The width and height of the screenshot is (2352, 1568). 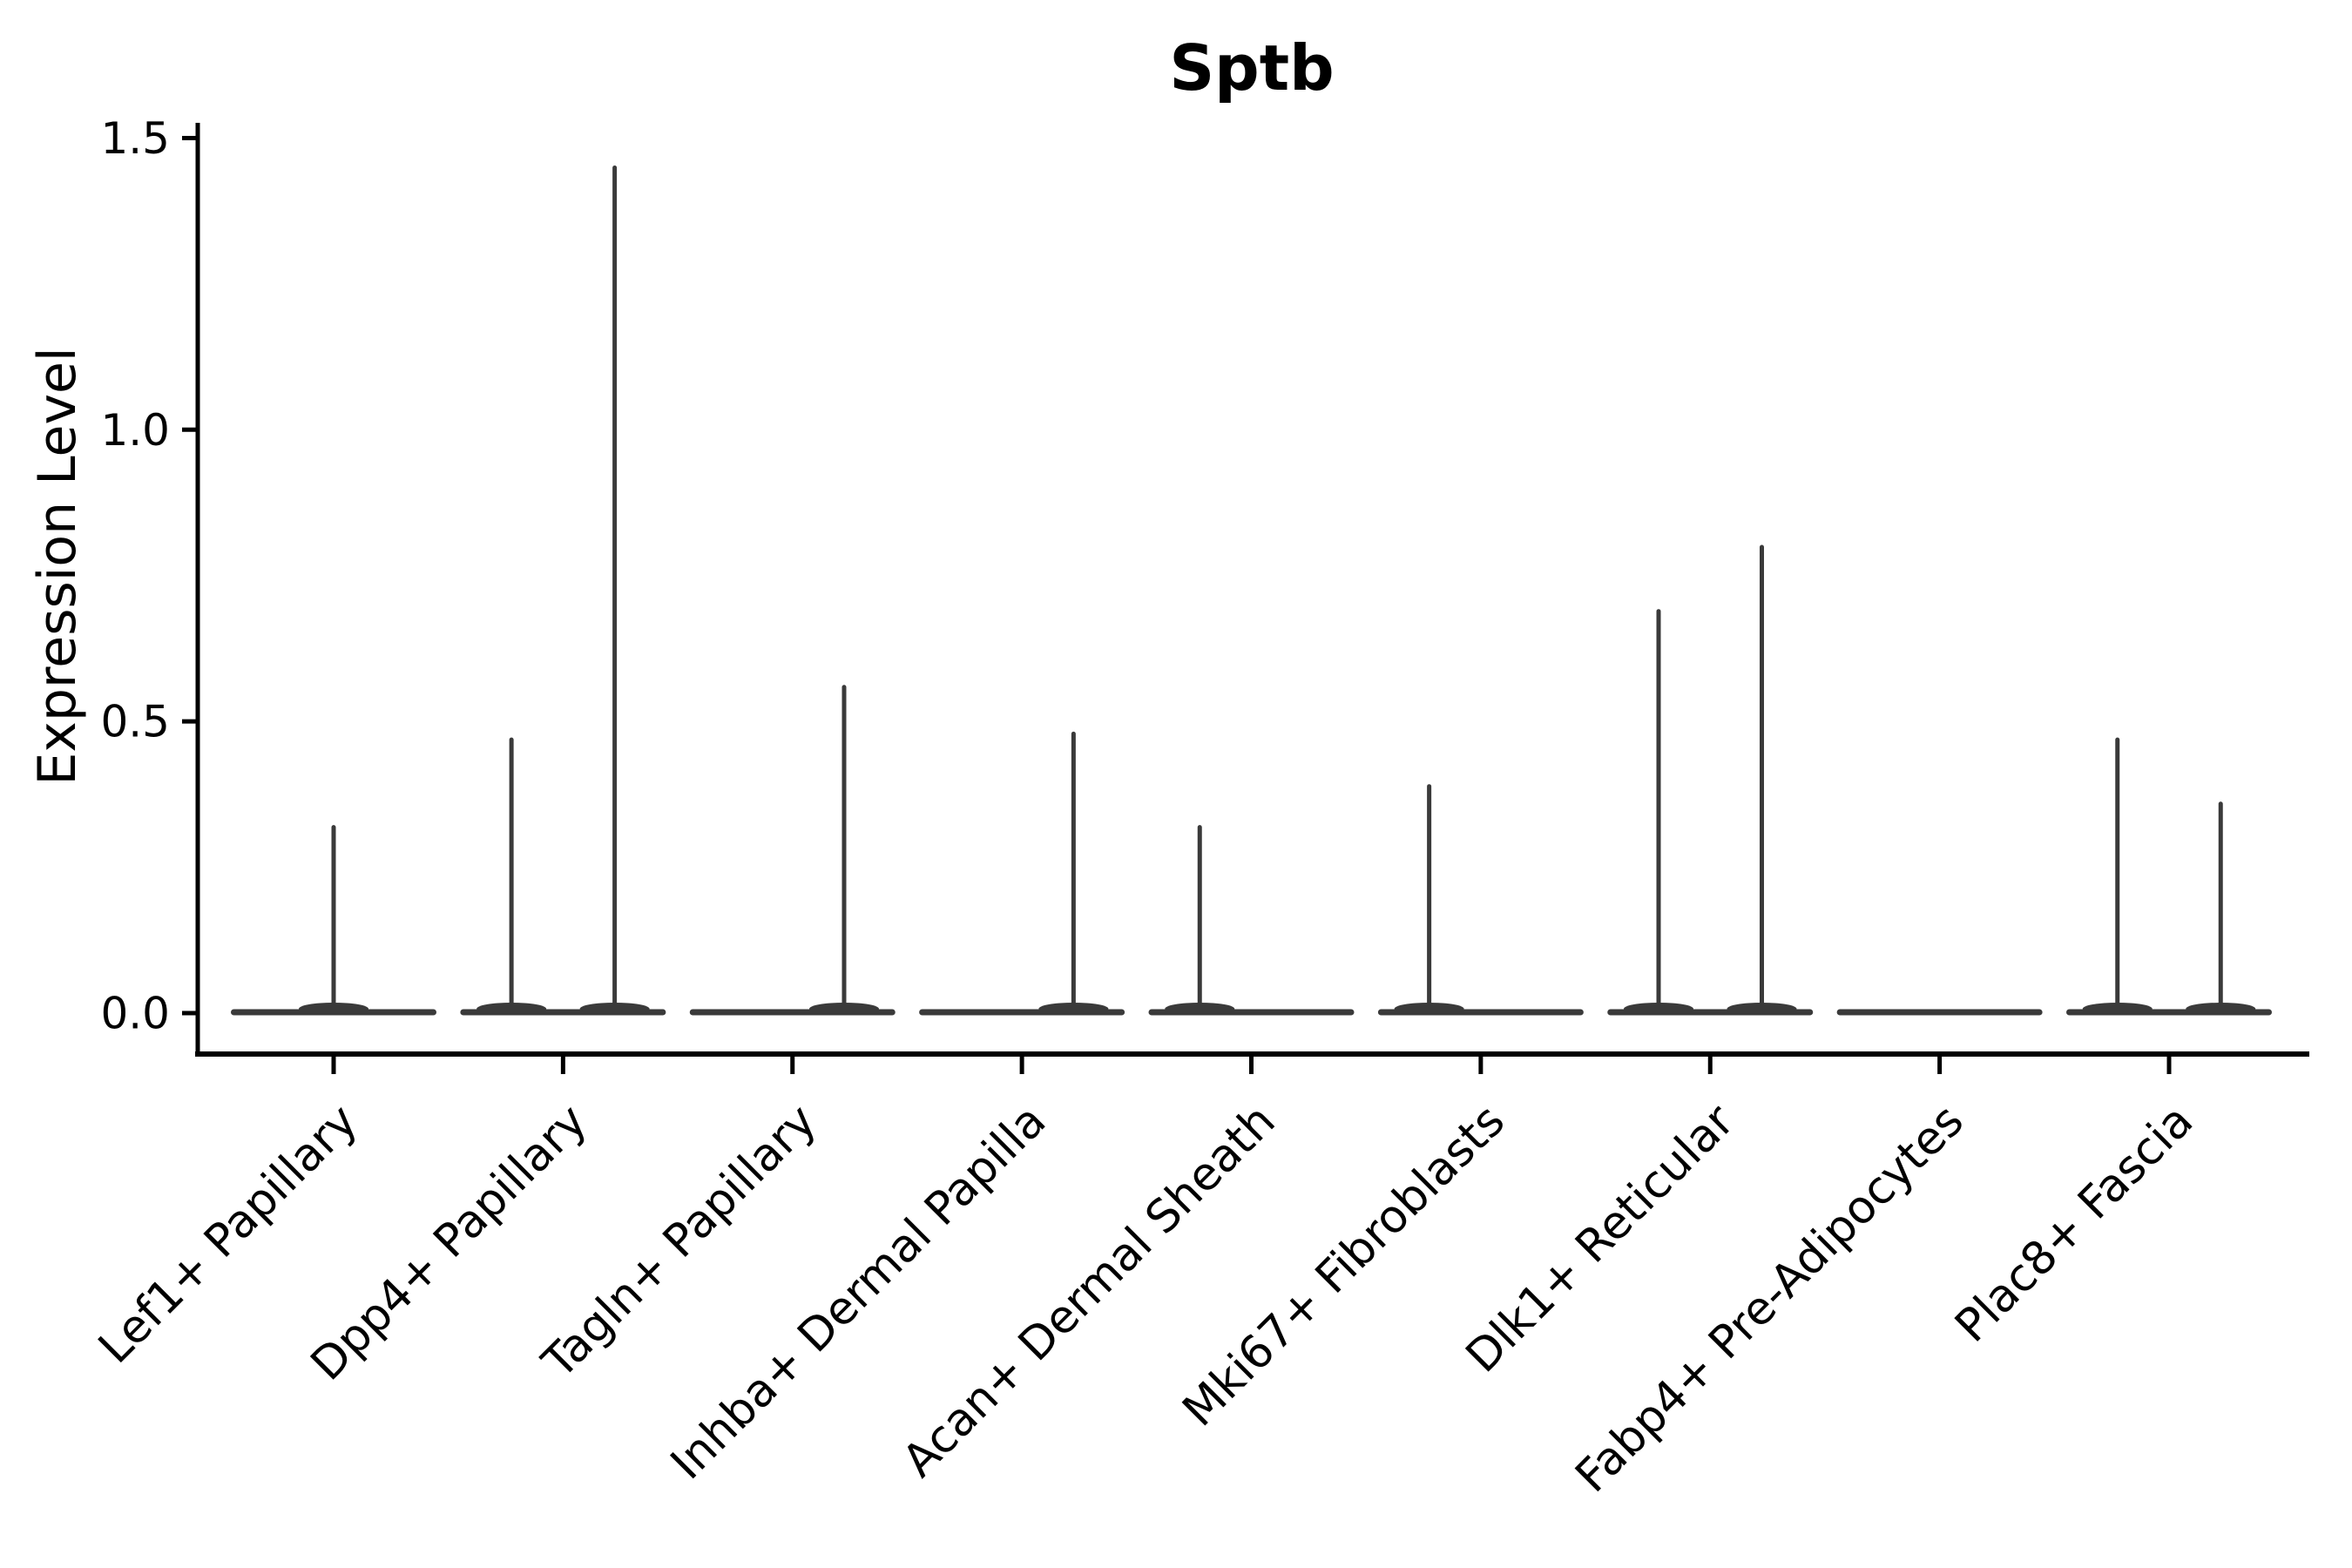 I want to click on x-tick-label: Fabp4+ Pre-Adipocytes, so click(x=1770, y=1299).